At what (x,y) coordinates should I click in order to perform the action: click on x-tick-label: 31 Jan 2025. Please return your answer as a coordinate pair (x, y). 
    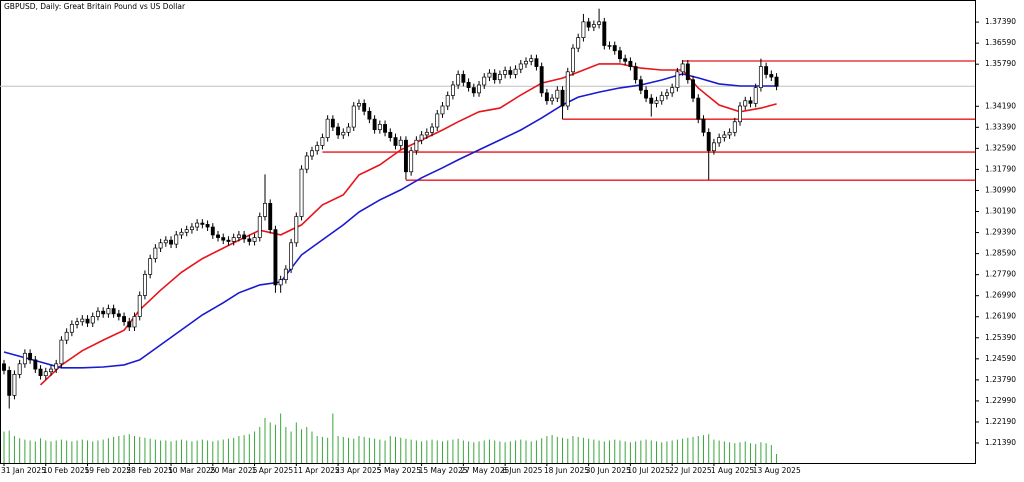
    Looking at the image, I should click on (23, 470).